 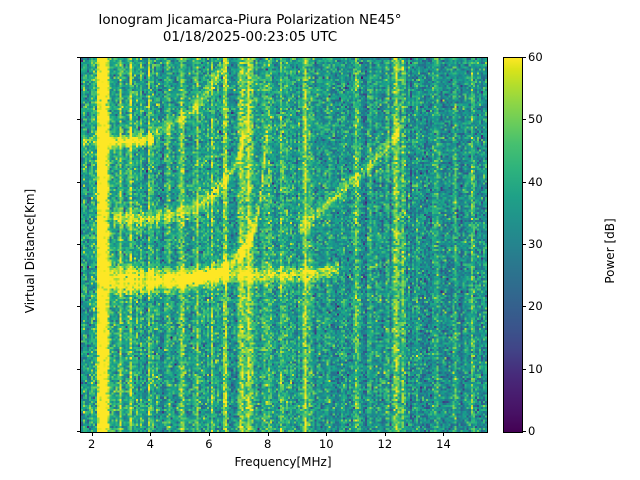 I want to click on colorbar-tick-label: 50, so click(x=535, y=119).